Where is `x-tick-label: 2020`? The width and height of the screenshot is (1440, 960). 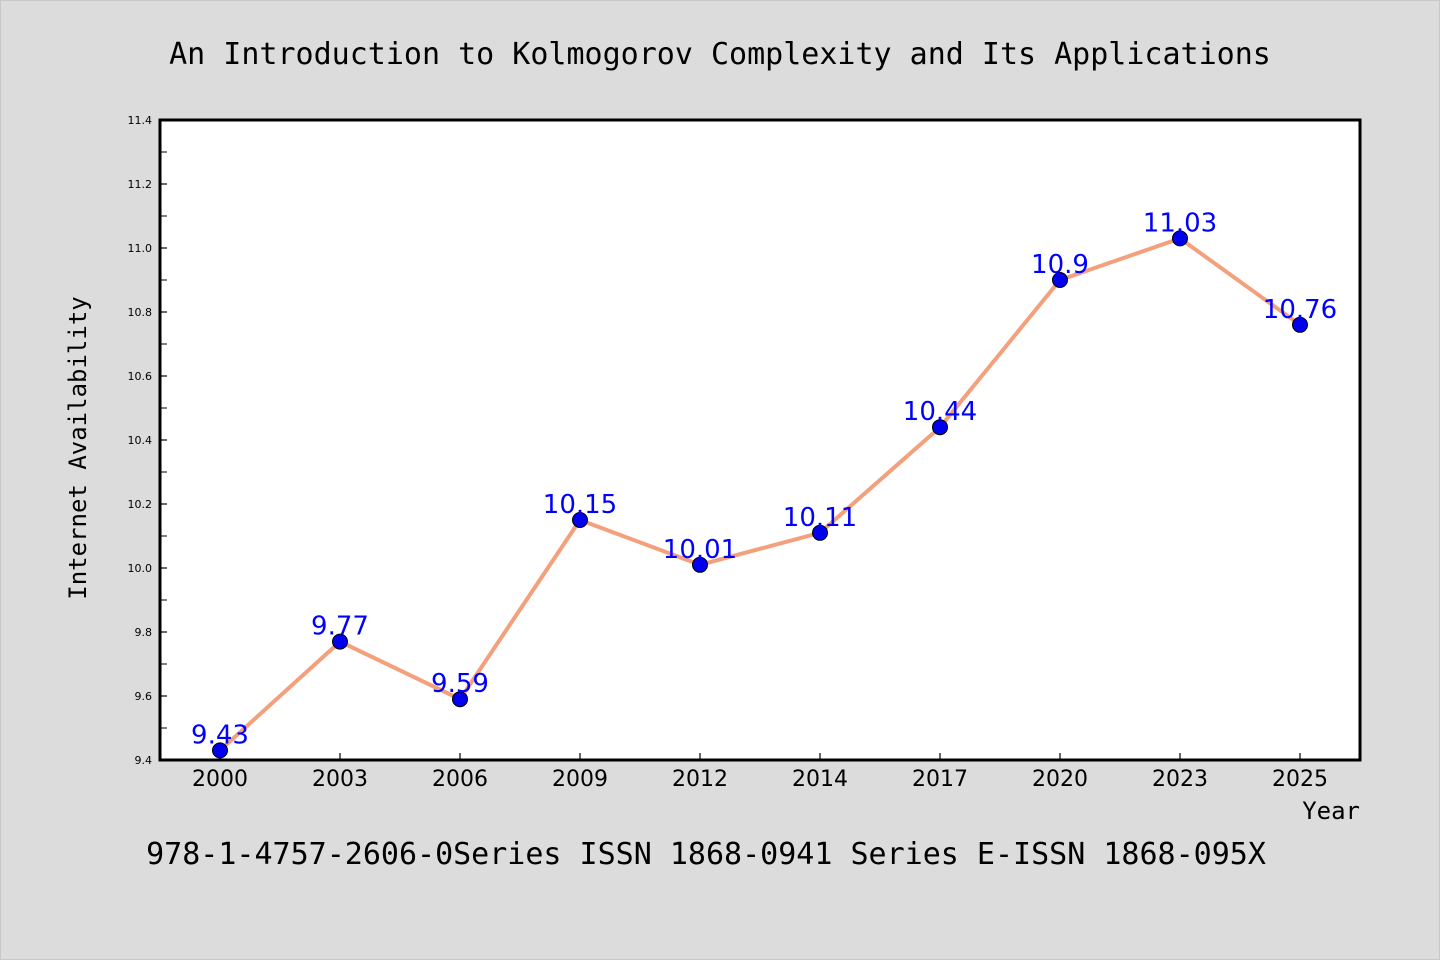
x-tick-label: 2020 is located at coordinates (1060, 779).